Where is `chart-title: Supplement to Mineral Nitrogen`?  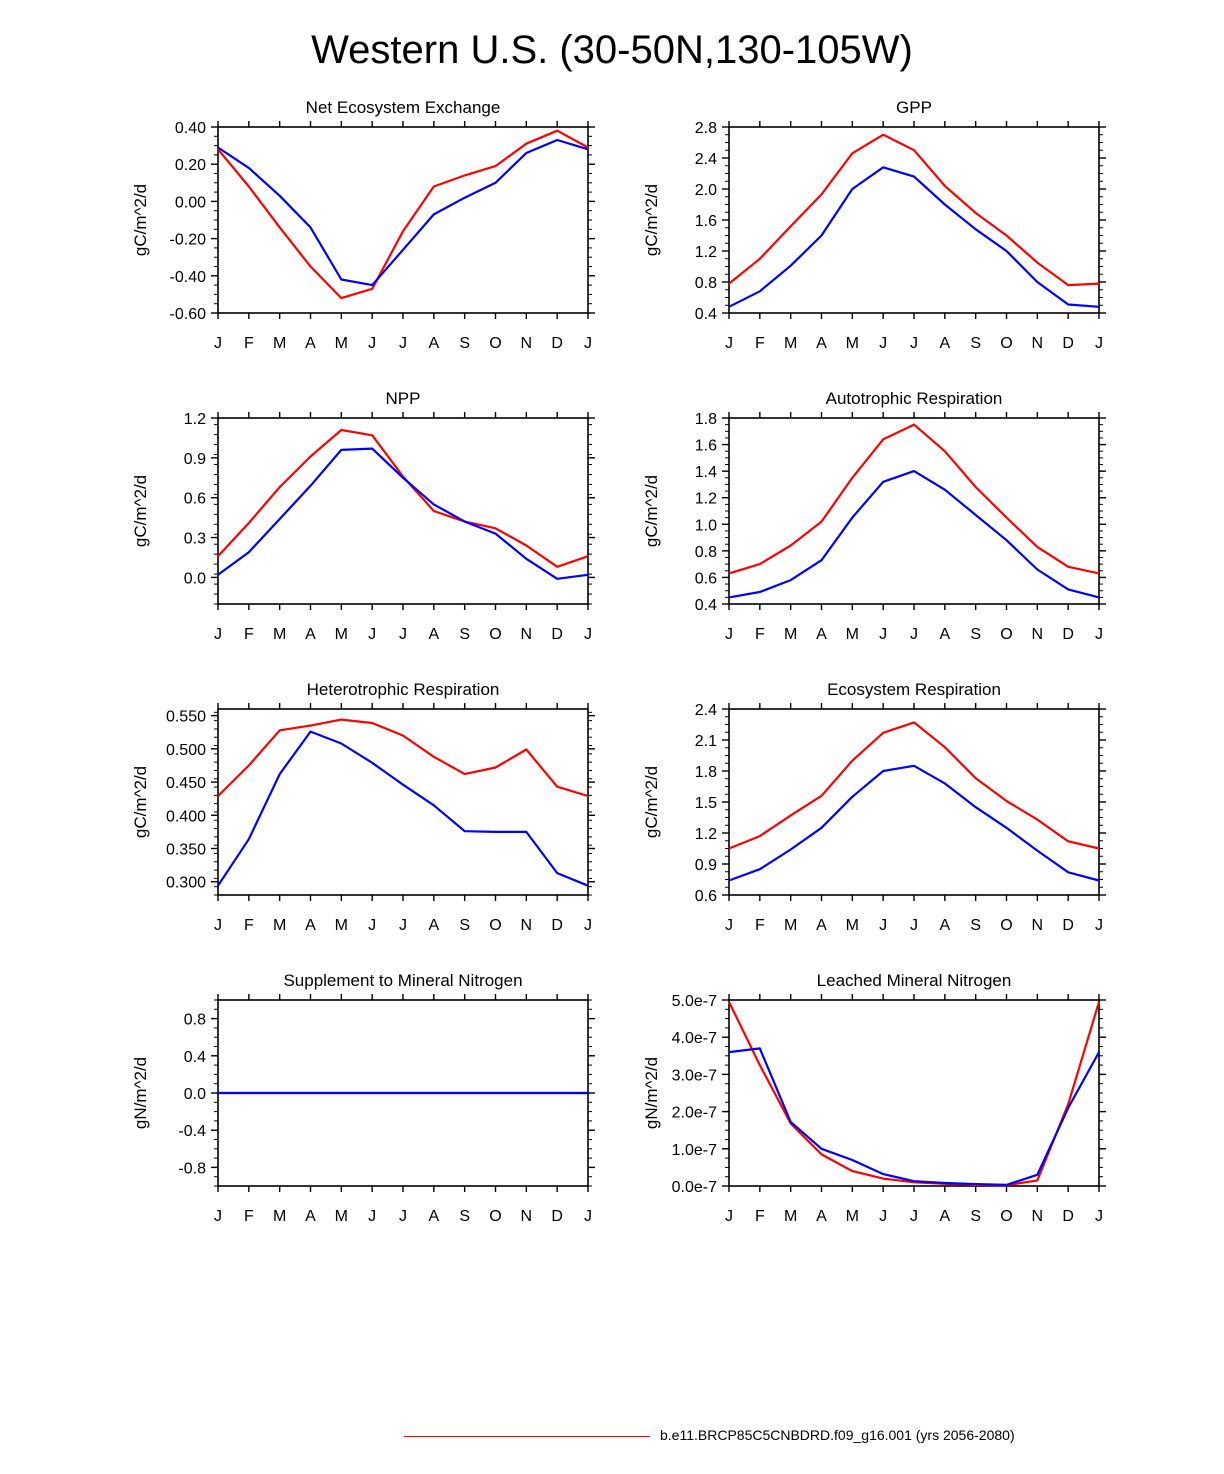
chart-title: Supplement to Mineral Nitrogen is located at coordinates (402, 980).